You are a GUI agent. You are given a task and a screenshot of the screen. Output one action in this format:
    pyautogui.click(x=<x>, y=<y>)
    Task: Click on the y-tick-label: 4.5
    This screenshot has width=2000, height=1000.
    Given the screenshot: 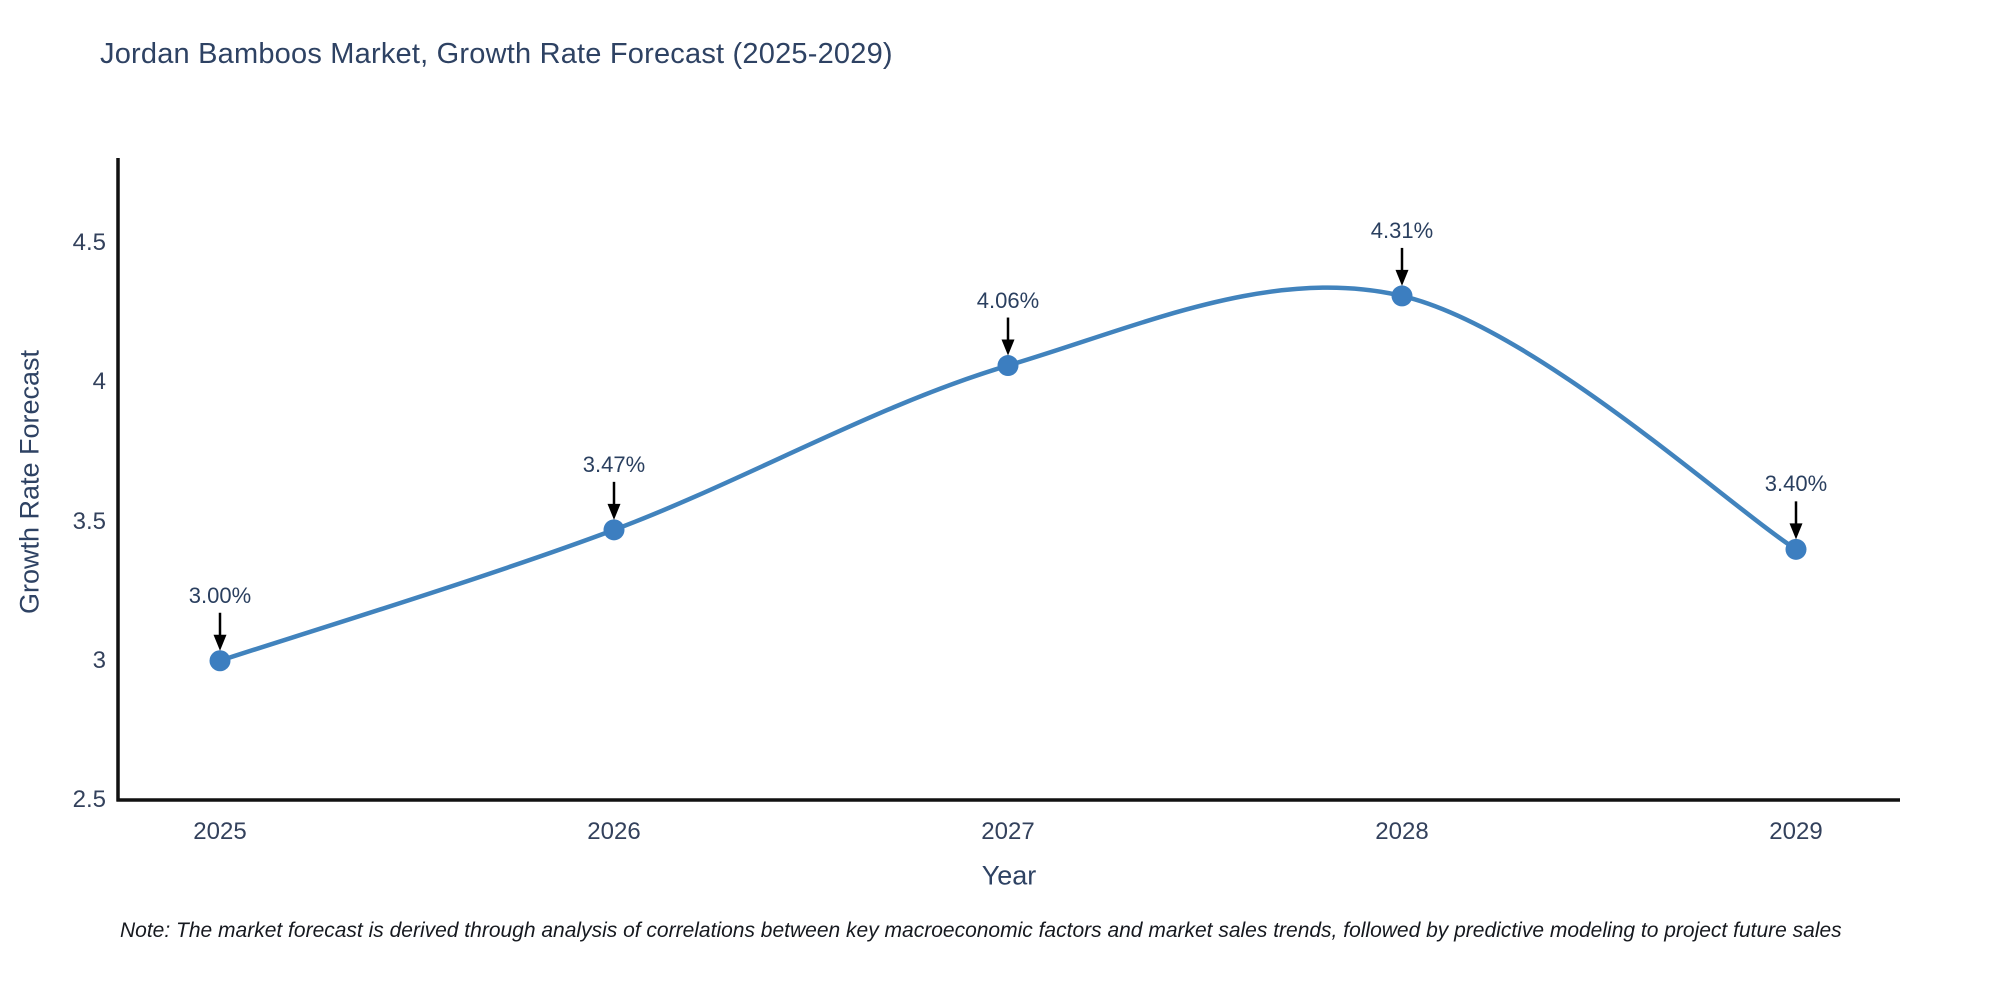 What is the action you would take?
    pyautogui.click(x=89, y=242)
    